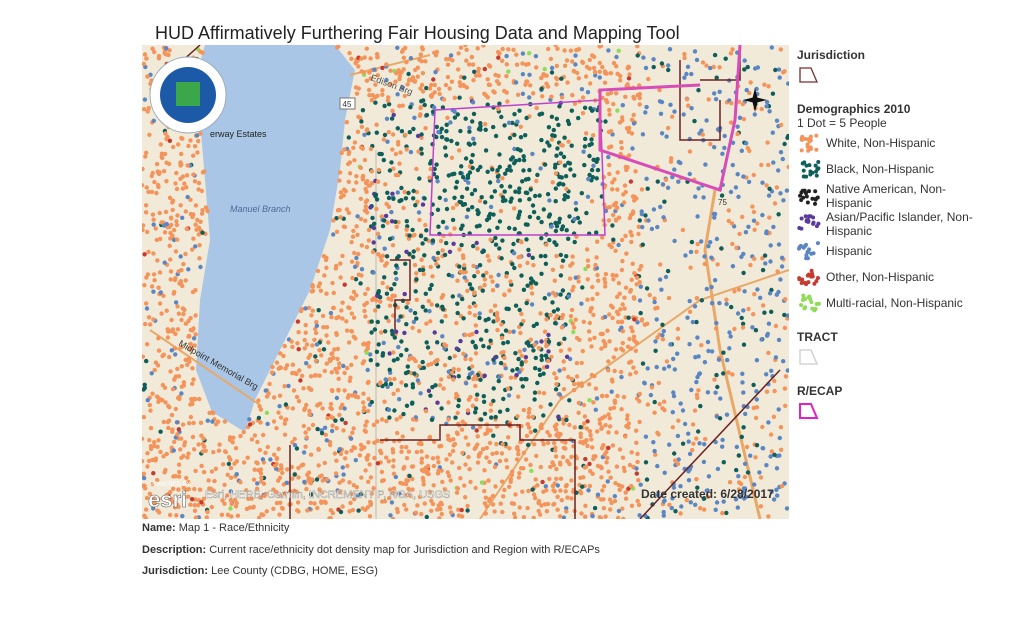 This screenshot has width=1009, height=618. What do you see at coordinates (892, 169) in the screenshot?
I see `legend-item: Black, Non-Hispanic` at bounding box center [892, 169].